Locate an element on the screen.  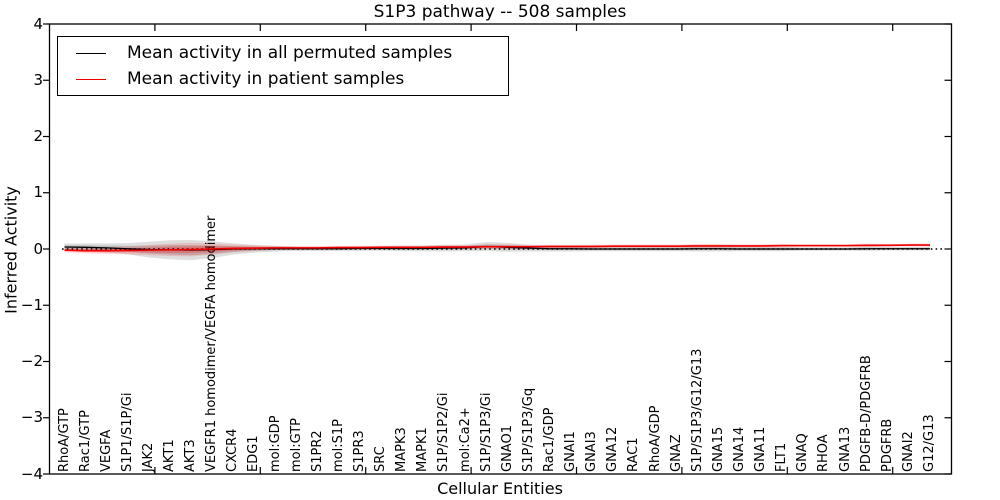
y-tick-label: 3 is located at coordinates (38, 79).